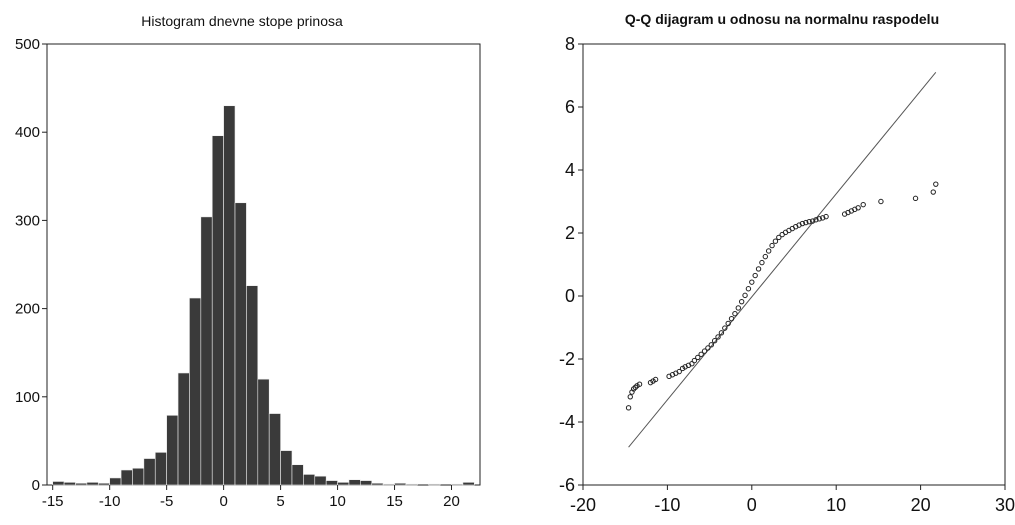  Describe the element at coordinates (27, 309) in the screenshot. I see `histogram-y-tick-label: 200` at that location.